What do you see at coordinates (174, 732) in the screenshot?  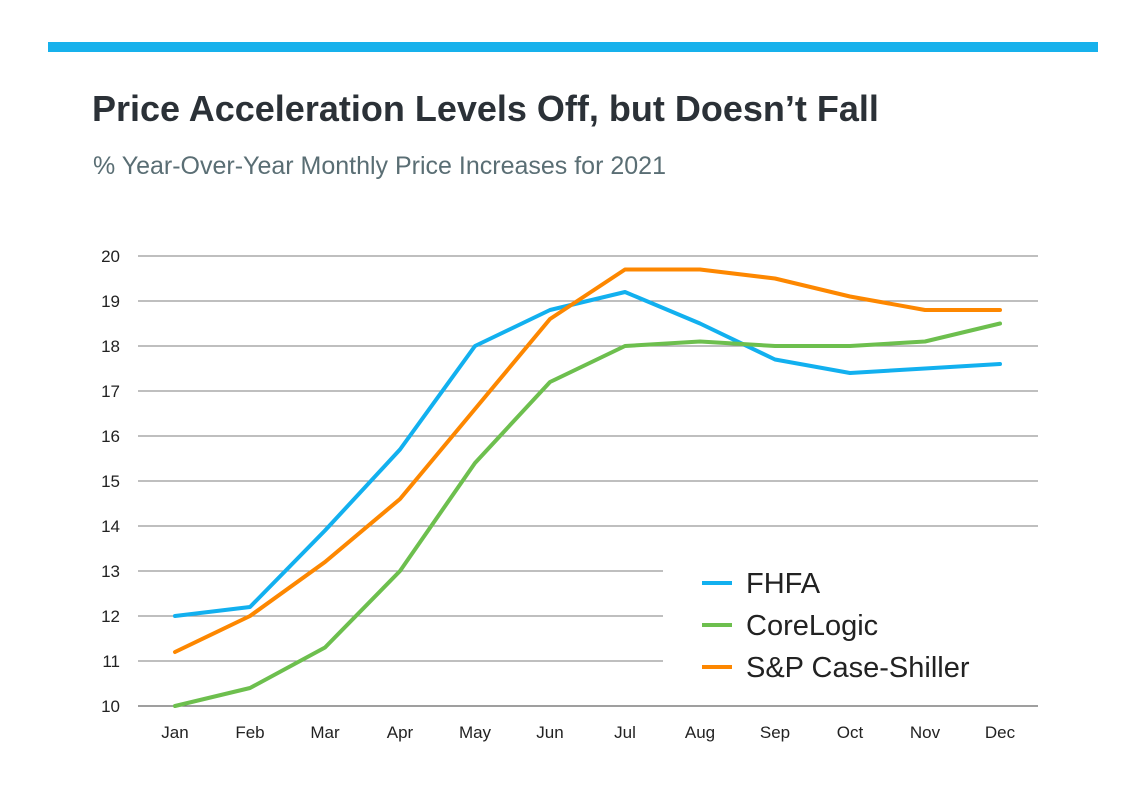 I see `x-tick-label: Jan` at bounding box center [174, 732].